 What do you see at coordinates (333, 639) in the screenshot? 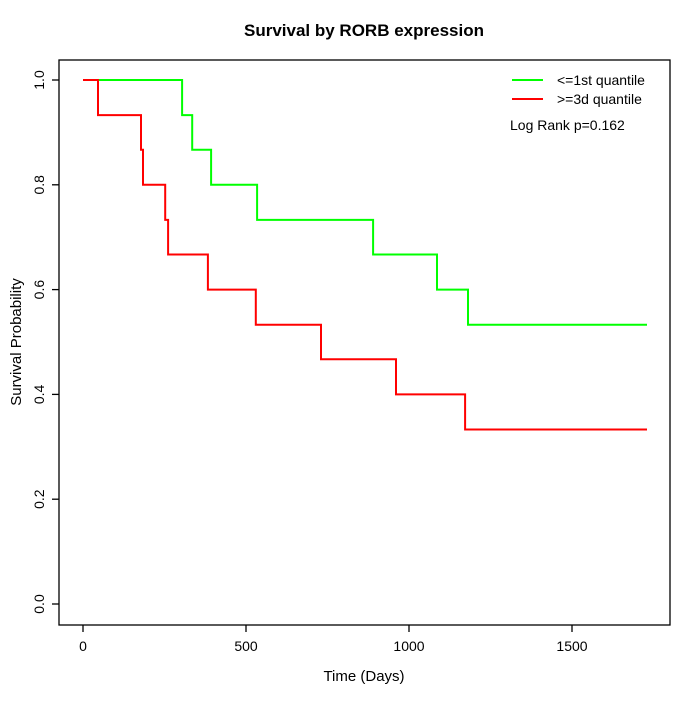
I see `x-axis: 0 500 1000 1500` at bounding box center [333, 639].